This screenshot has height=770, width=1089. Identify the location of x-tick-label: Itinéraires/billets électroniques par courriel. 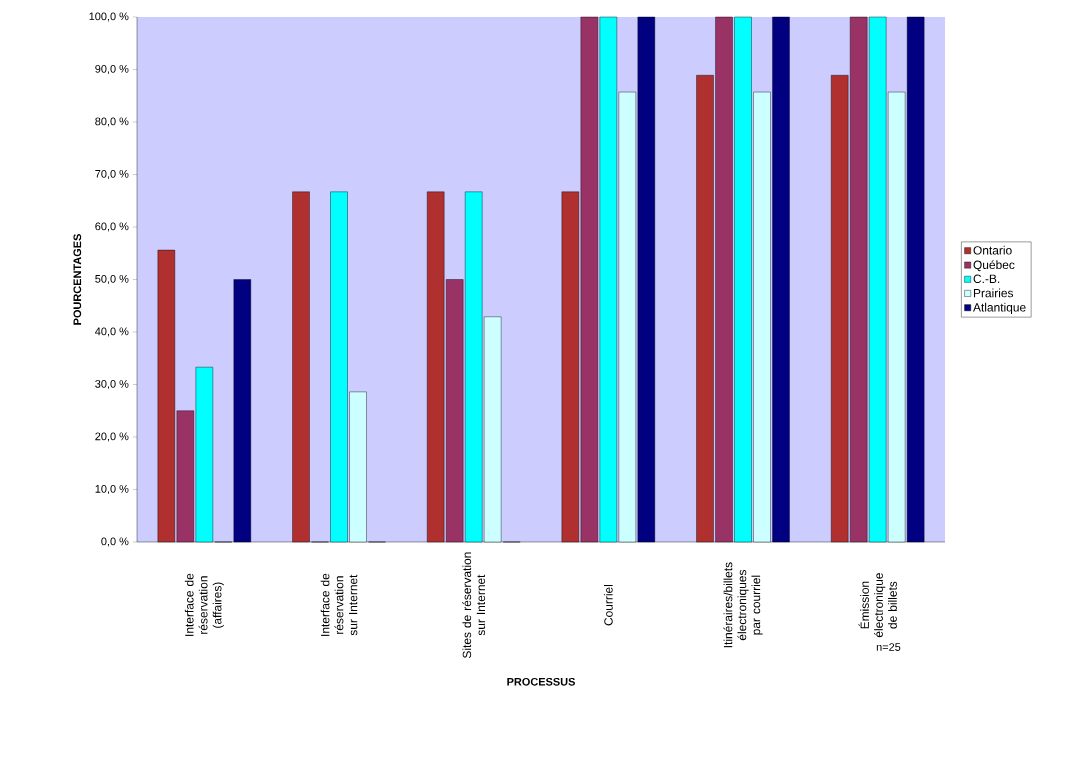
(743, 605).